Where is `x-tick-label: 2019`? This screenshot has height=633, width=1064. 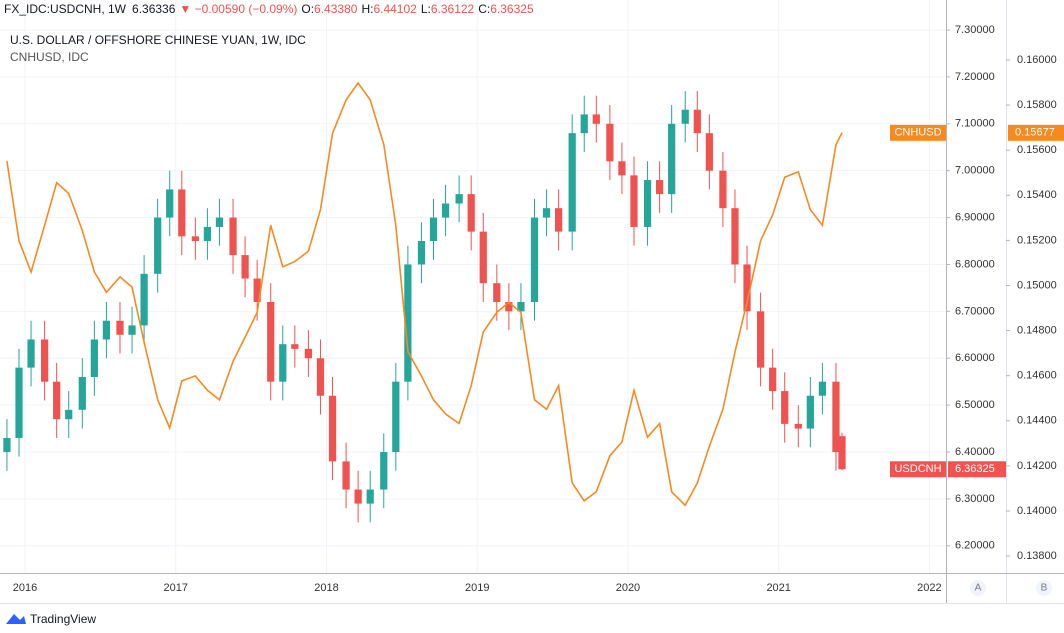
x-tick-label: 2019 is located at coordinates (477, 588).